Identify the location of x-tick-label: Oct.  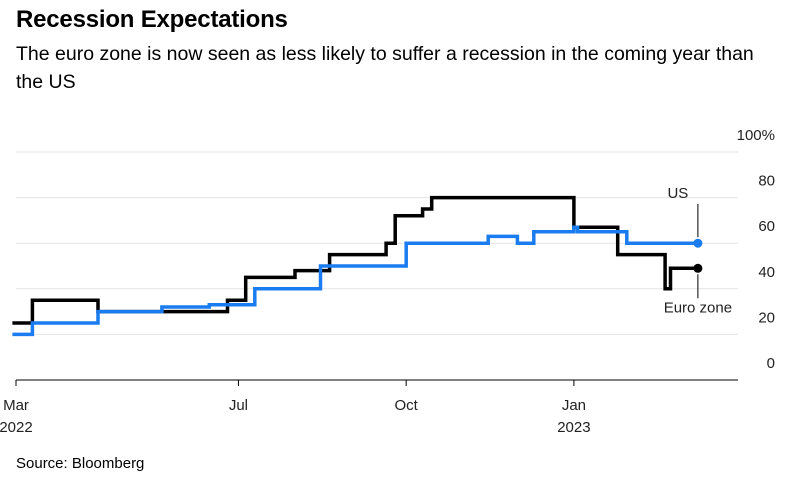
(406, 405).